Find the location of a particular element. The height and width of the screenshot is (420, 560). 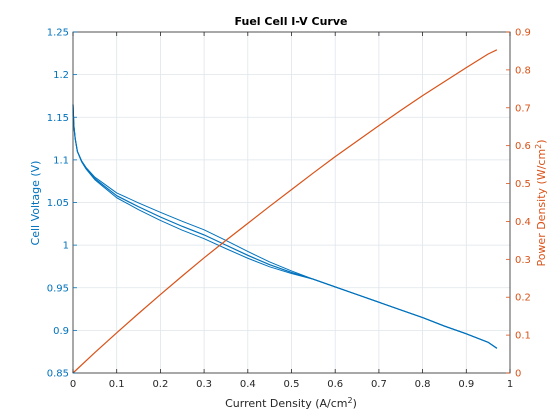

x-tick-label: 1 is located at coordinates (510, 384).